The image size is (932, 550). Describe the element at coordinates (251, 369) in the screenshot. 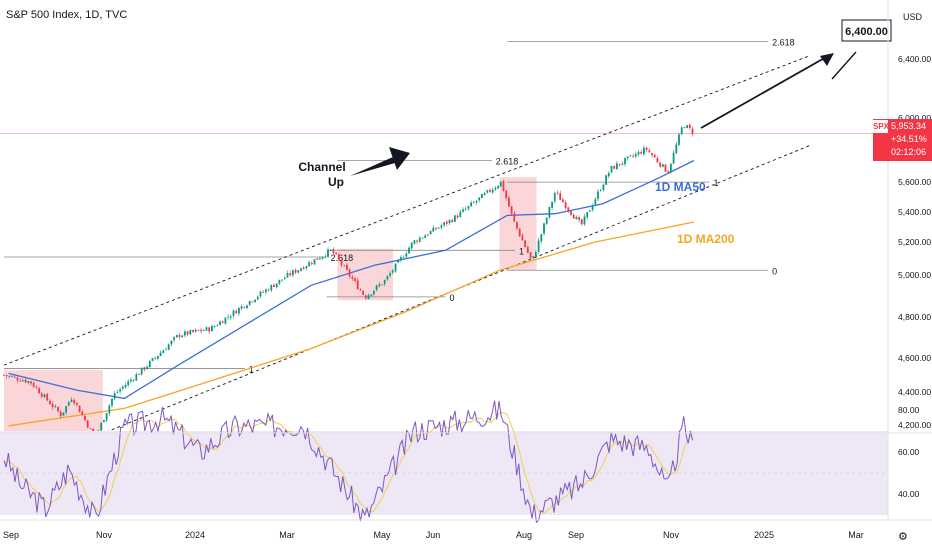

I see `fib-level-label: 1` at that location.